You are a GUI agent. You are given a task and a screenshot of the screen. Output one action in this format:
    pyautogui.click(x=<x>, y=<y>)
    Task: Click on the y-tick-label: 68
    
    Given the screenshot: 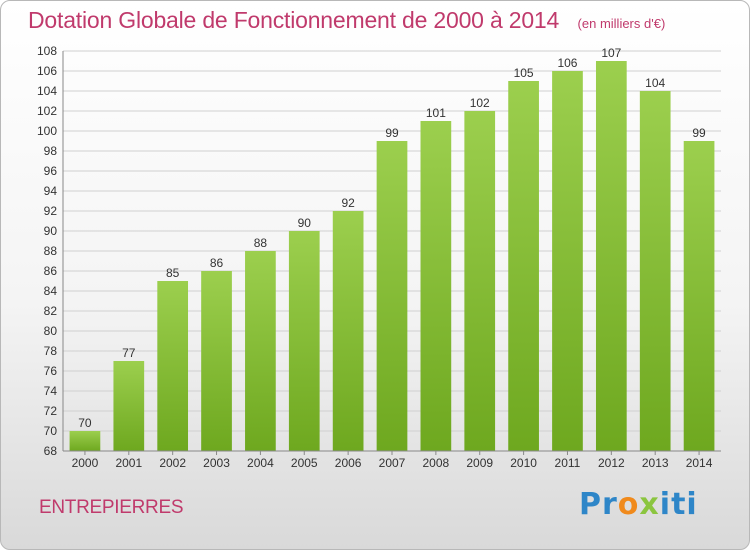 What is the action you would take?
    pyautogui.click(x=51, y=451)
    